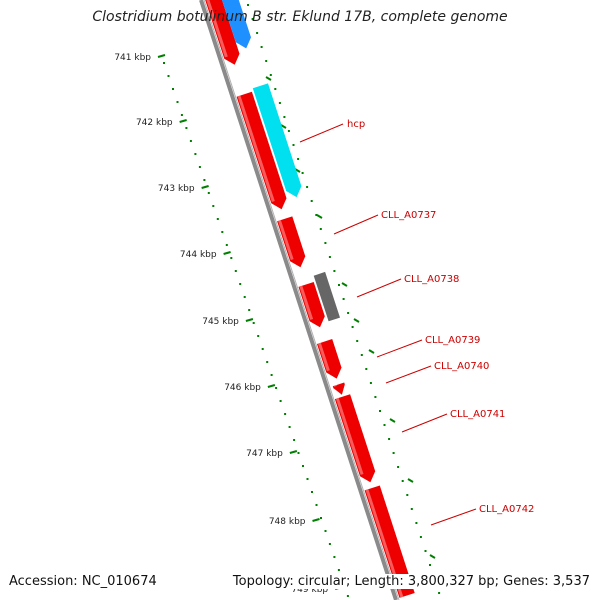 Image resolution: width=600 pixels, height=600 pixels. Describe the element at coordinates (154, 123) in the screenshot. I see `tick-label: 742 kbp` at that location.